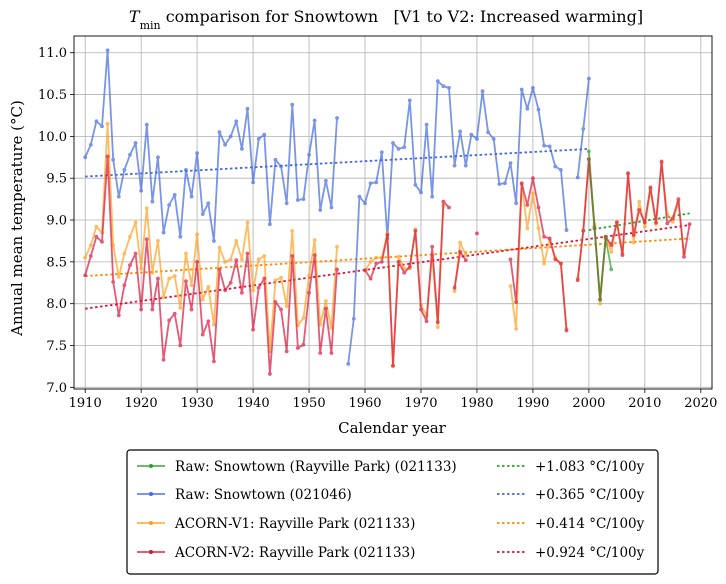 This screenshot has width=726, height=584. Describe the element at coordinates (151, 552) in the screenshot. I see `legend-marker-swatch` at that location.